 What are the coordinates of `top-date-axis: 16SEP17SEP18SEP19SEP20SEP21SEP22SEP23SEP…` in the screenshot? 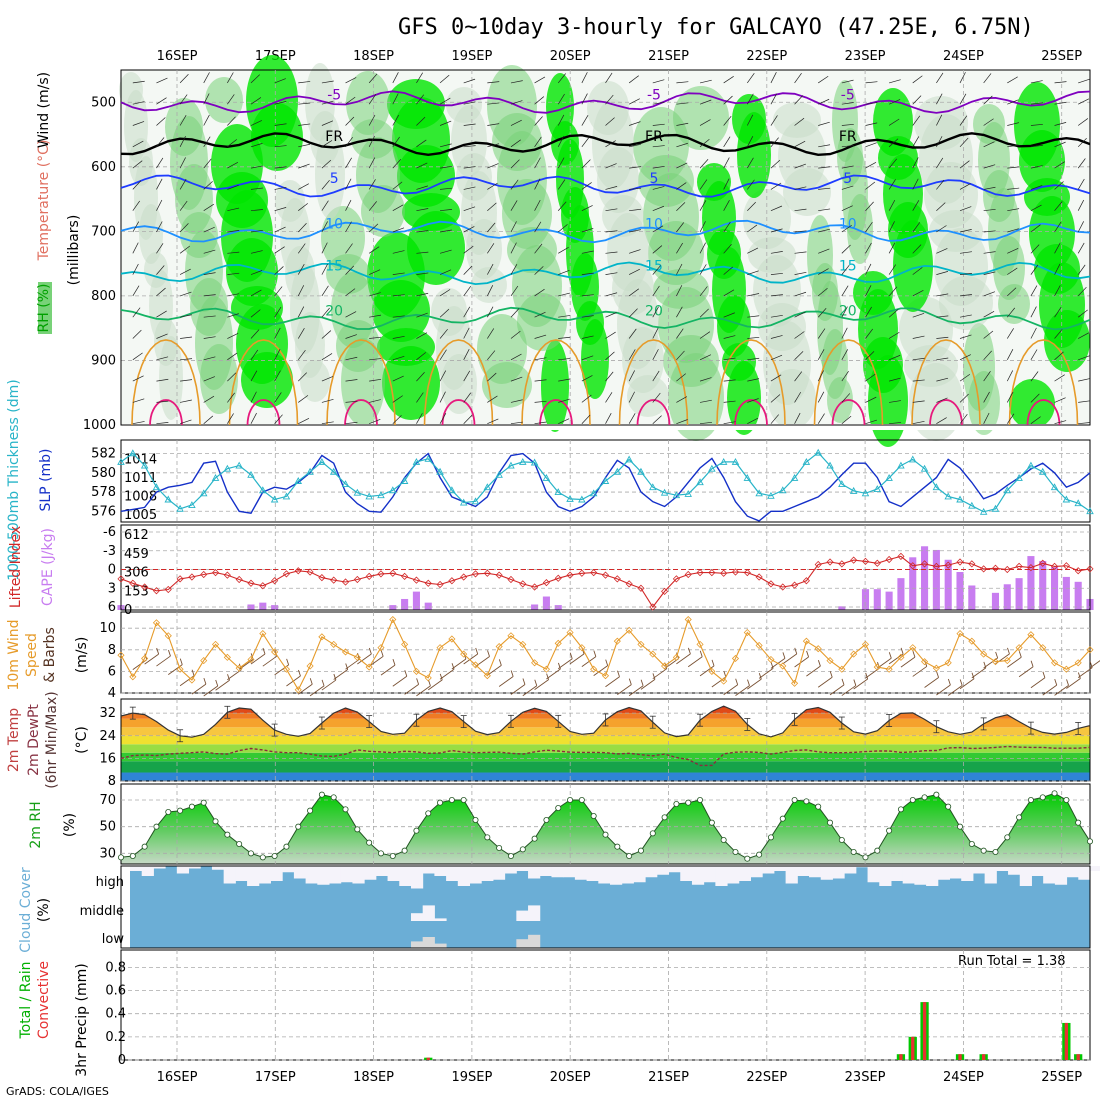 It's located at (620, 56).